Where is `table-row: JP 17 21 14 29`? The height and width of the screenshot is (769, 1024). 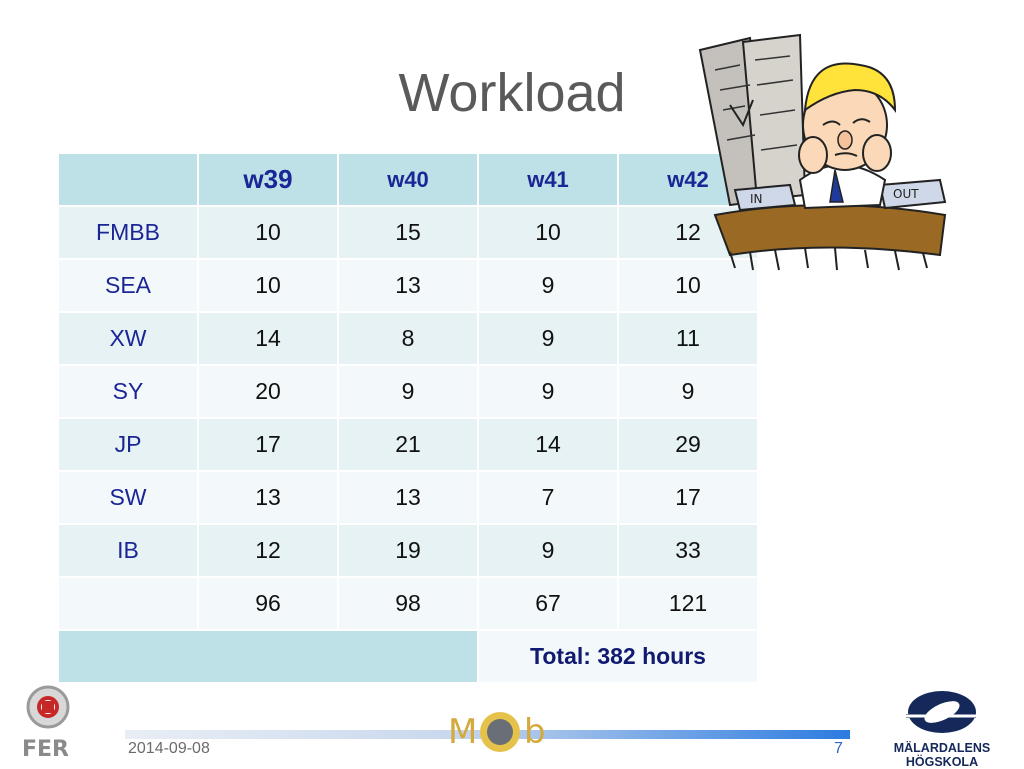
table-row: JP 17 21 14 29 is located at coordinates (408, 444).